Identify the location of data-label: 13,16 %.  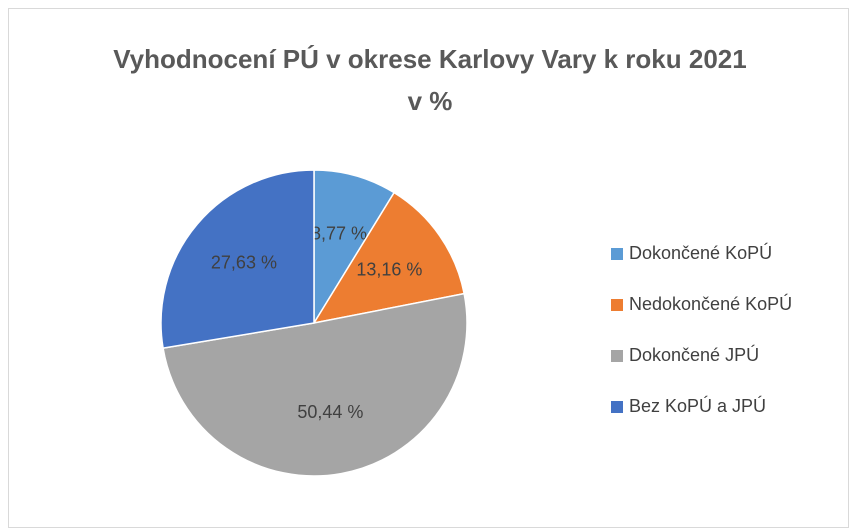
(389, 269).